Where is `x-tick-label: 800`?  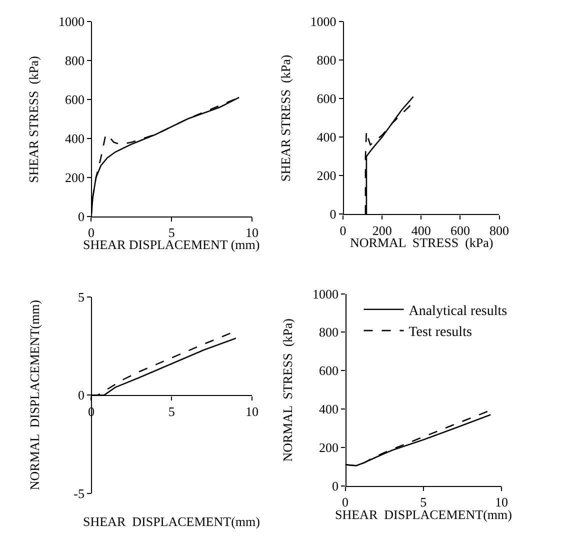 x-tick-label: 800 is located at coordinates (499, 230).